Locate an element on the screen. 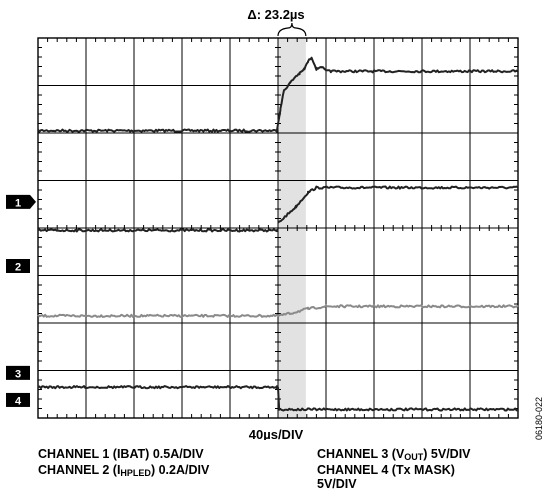  caption-channel-3: CHANNEL 3 (VOUT) 5V/DIV is located at coordinates (394, 454).